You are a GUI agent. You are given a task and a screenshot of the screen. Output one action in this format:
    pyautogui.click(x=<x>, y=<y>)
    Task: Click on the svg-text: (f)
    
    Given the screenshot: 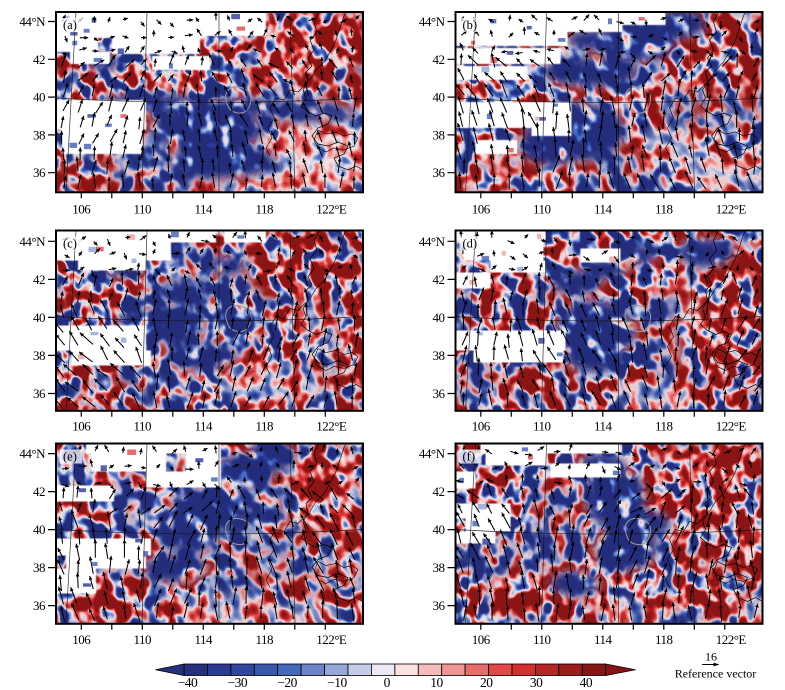 What is the action you would take?
    pyautogui.click(x=469, y=457)
    